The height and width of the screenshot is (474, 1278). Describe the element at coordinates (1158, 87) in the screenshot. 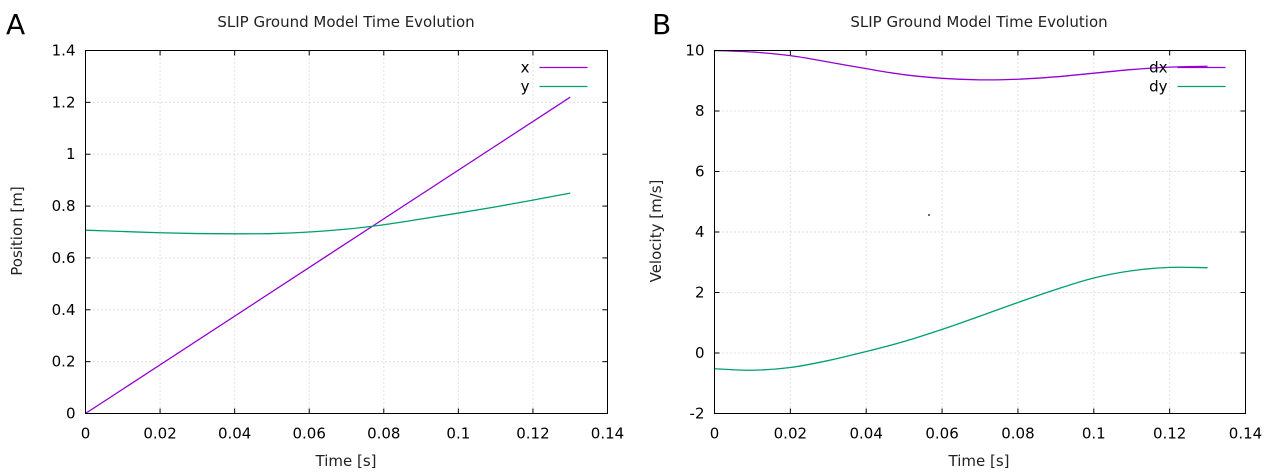

I see `panel-b-legend-label-dy: dy` at that location.